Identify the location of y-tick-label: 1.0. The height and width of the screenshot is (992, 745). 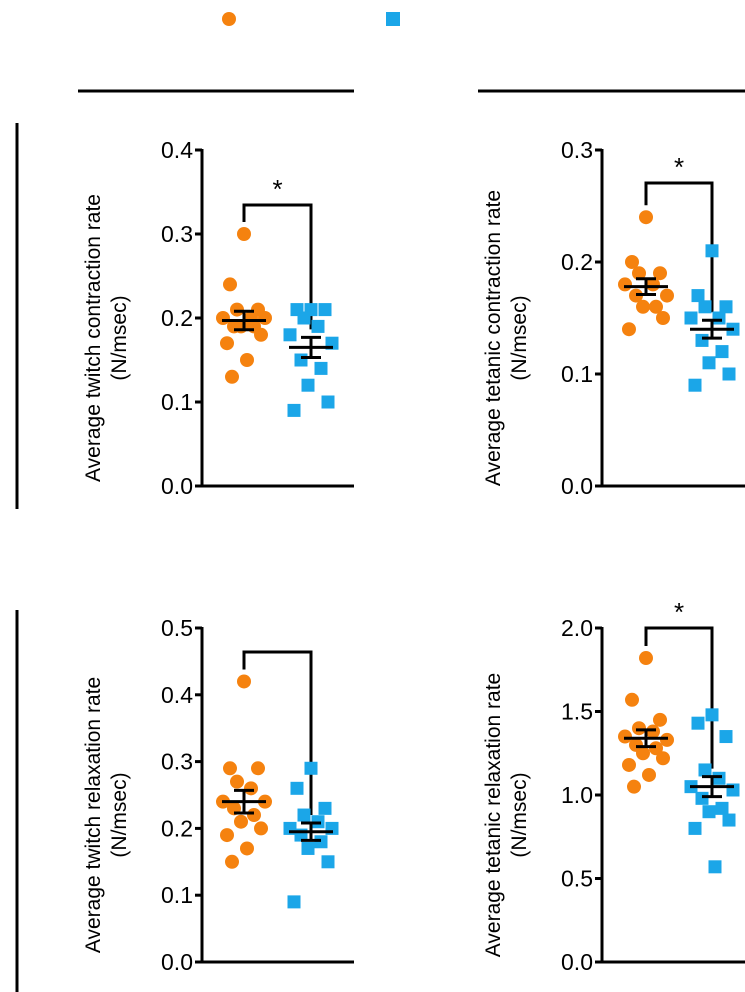
(577, 795).